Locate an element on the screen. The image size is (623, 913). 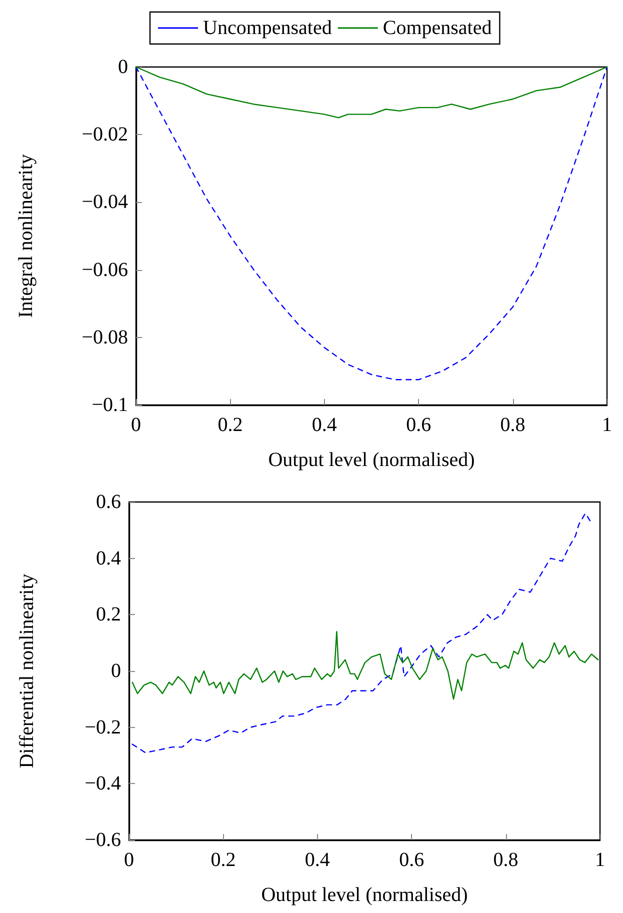
y-tick-label: 0.2 is located at coordinates (108, 615).